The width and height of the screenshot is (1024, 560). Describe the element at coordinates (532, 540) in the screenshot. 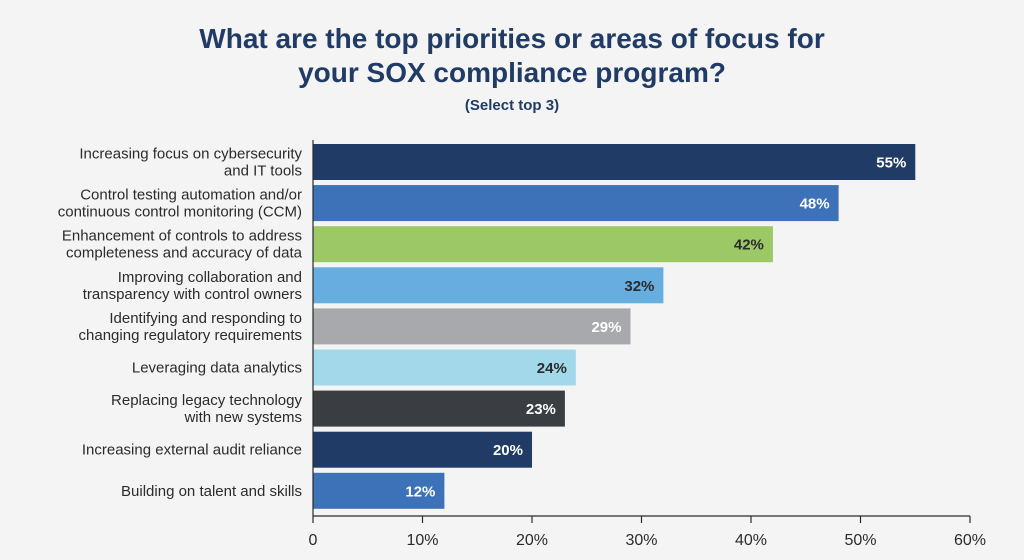

I see `x-tick-label-20: 20%` at that location.